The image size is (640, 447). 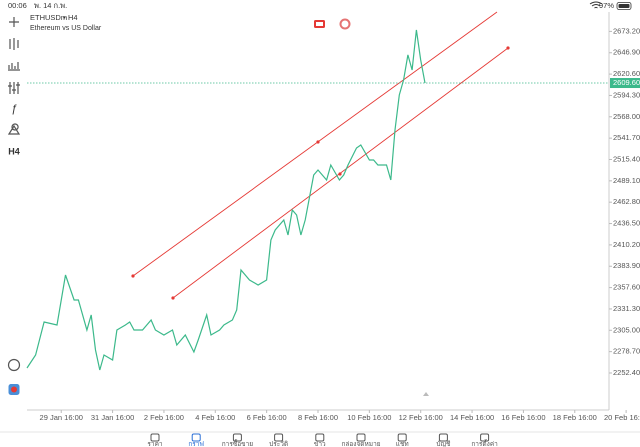 I want to click on tab-label: กราฟ, so click(x=196, y=444).